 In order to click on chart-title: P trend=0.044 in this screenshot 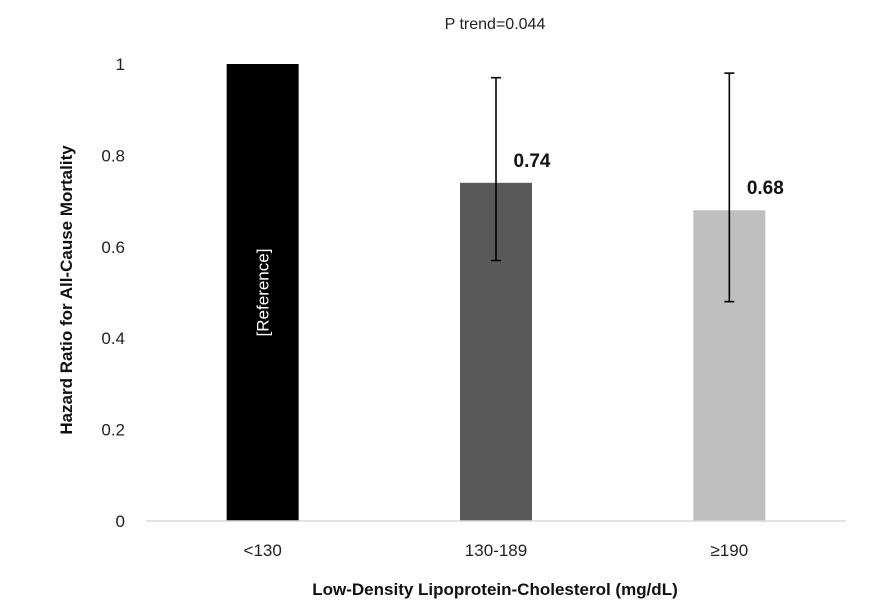, I will do `click(495, 24)`.